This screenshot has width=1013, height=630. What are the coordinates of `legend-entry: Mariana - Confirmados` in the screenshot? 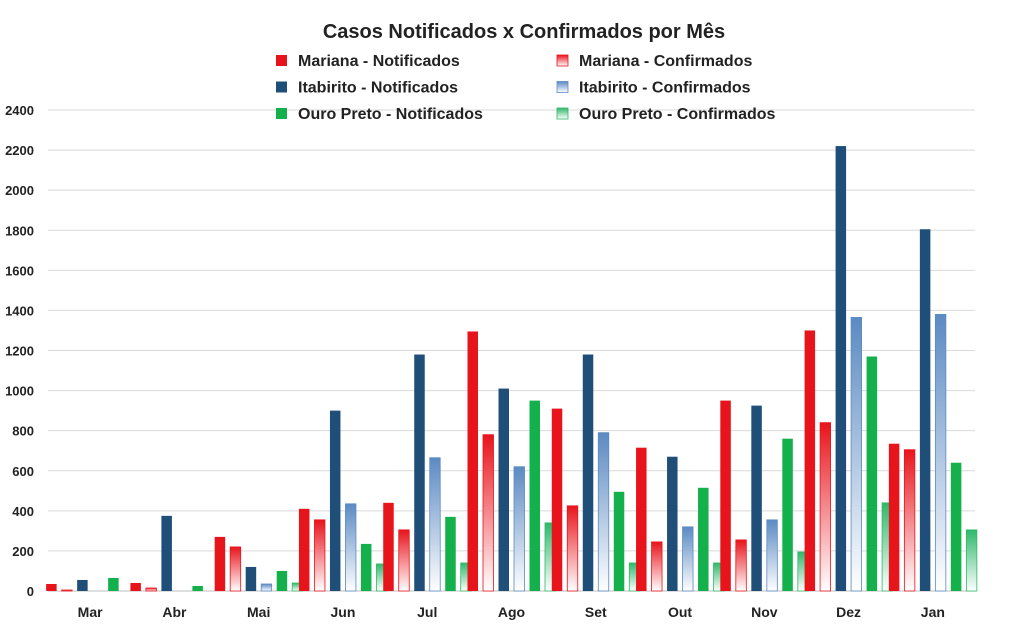 It's located at (665, 61).